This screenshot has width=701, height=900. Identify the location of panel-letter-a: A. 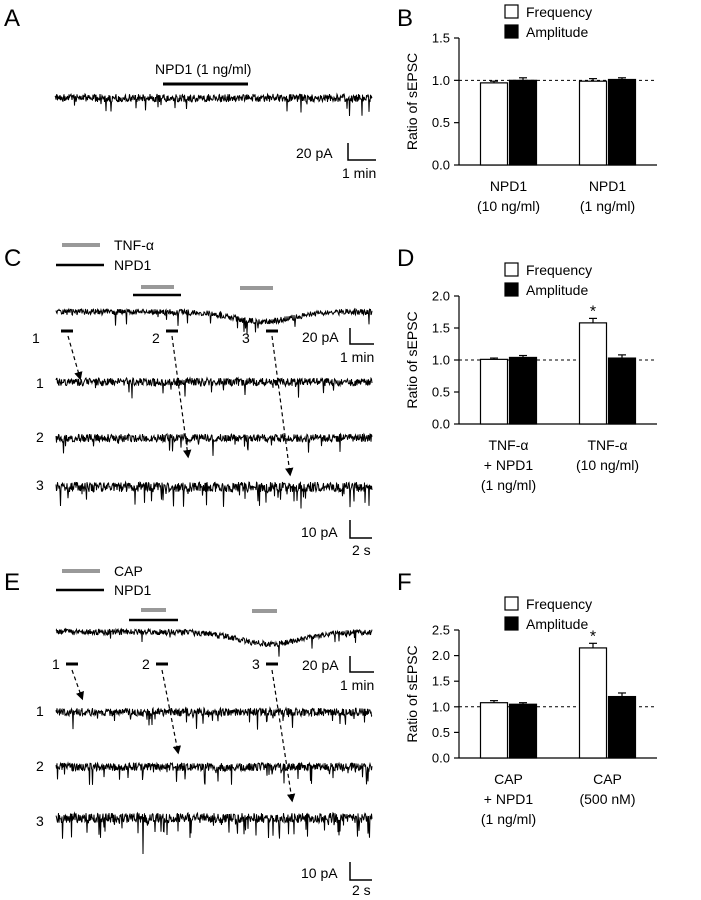
(12, 18).